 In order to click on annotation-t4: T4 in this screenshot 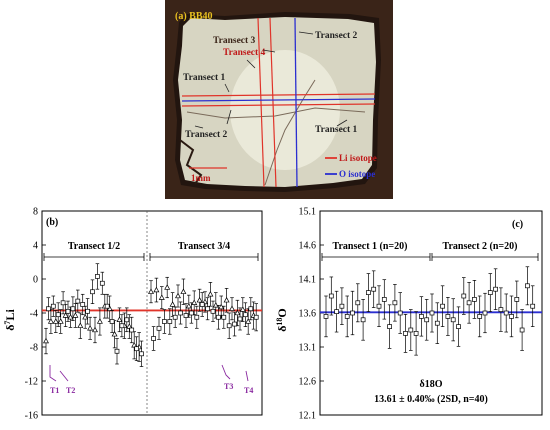, I will do `click(248, 390)`.